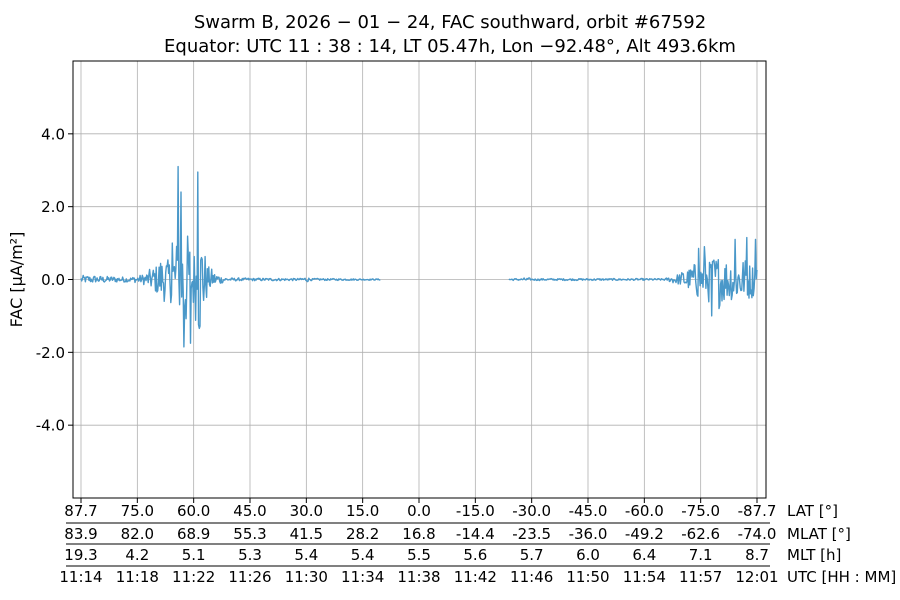  What do you see at coordinates (812, 511) in the screenshot?
I see `x-row-label: LAT [°]` at bounding box center [812, 511].